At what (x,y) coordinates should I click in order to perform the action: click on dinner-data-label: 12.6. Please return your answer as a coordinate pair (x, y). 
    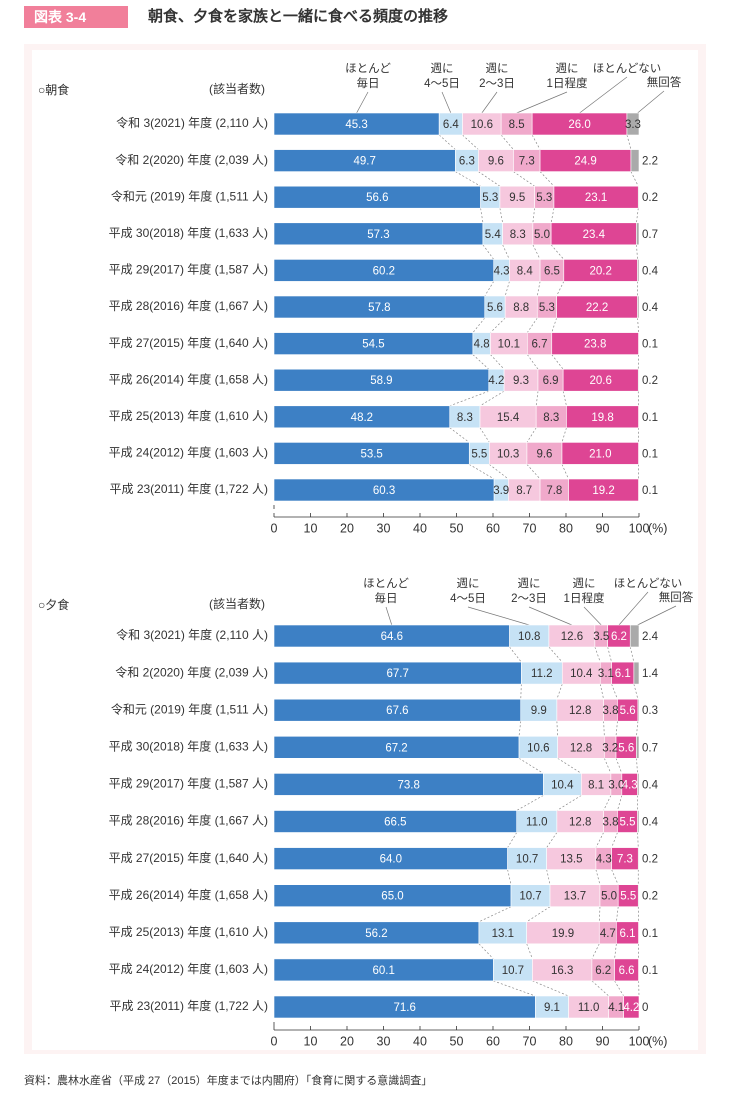
    Looking at the image, I should click on (572, 637).